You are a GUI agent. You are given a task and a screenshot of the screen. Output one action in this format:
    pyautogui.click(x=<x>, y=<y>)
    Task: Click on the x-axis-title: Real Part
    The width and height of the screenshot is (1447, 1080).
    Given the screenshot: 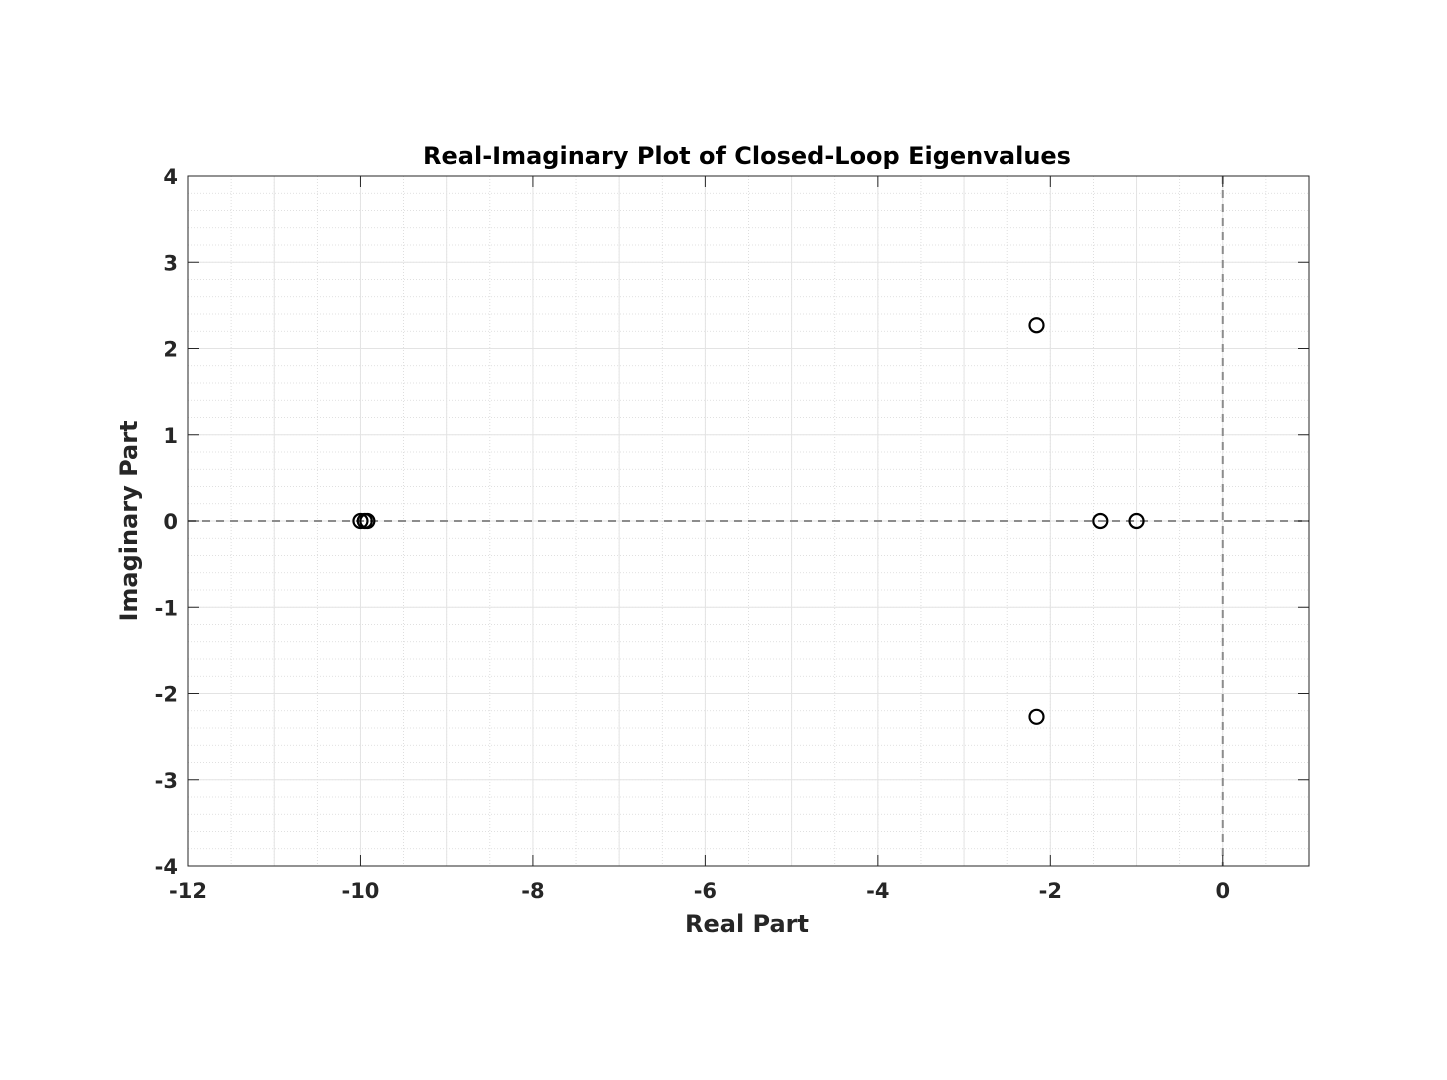 What is the action you would take?
    pyautogui.click(x=747, y=924)
    